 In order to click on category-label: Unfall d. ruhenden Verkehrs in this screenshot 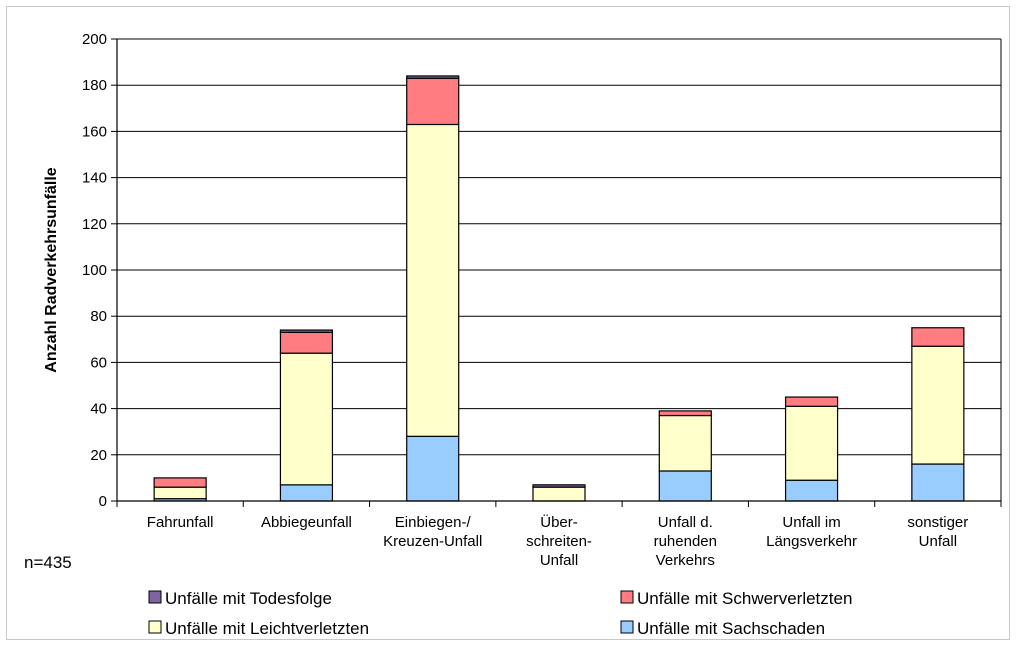, I will do `click(685, 541)`.